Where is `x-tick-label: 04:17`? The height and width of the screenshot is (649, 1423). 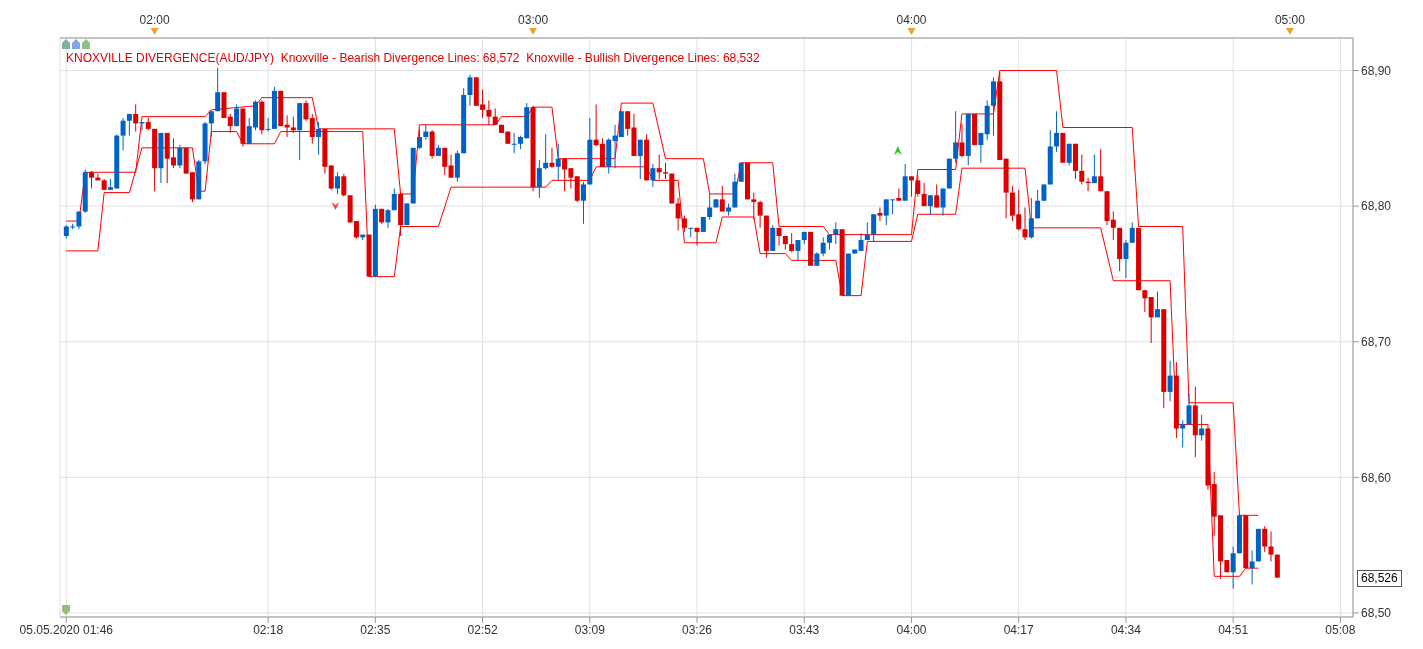
x-tick-label: 04:17 is located at coordinates (1019, 629).